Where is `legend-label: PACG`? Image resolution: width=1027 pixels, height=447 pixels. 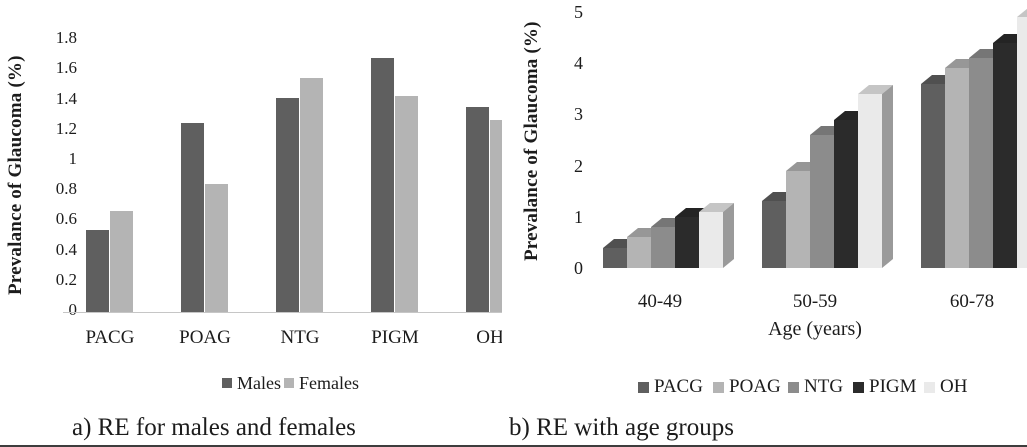 legend-label: PACG is located at coordinates (678, 386).